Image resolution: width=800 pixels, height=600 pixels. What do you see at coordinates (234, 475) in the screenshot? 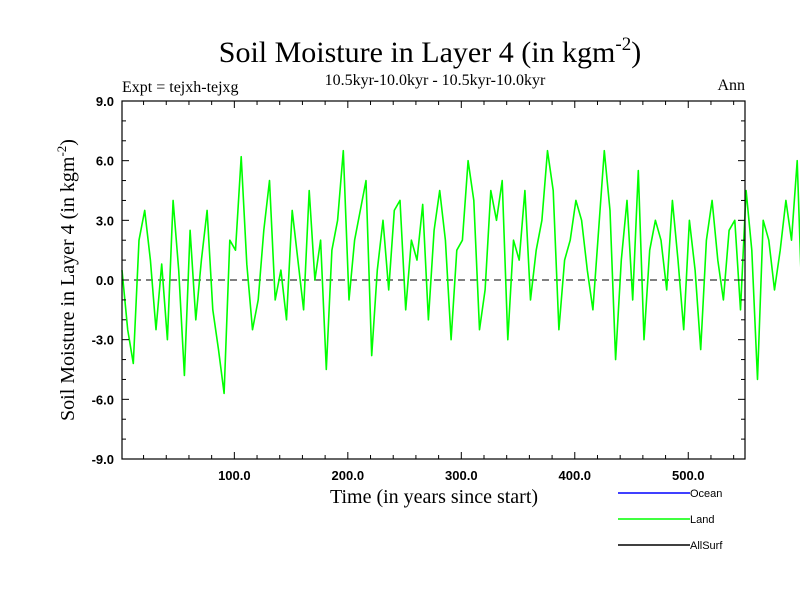
I see `x-tick-label: 100.0` at bounding box center [234, 475].